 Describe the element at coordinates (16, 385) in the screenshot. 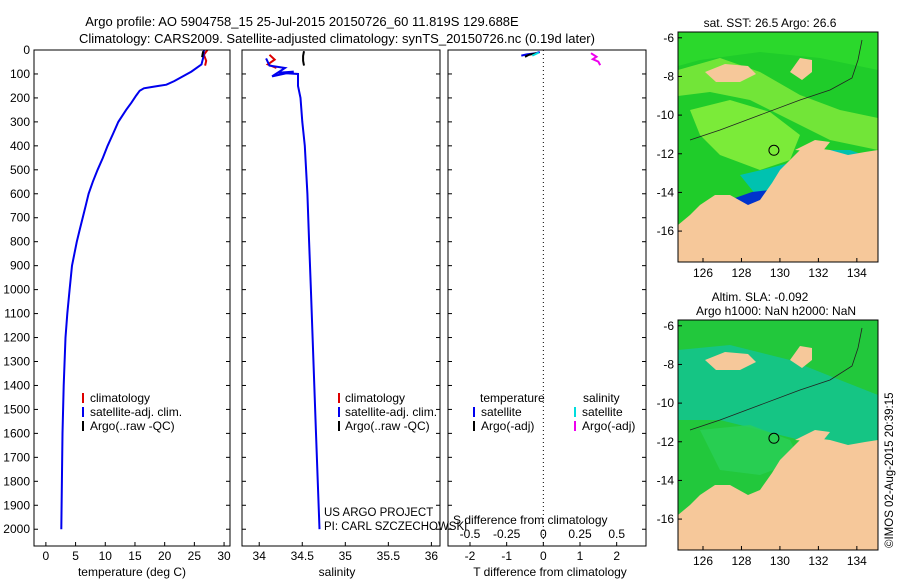

I see `temperature-ytick-label: 1400` at that location.